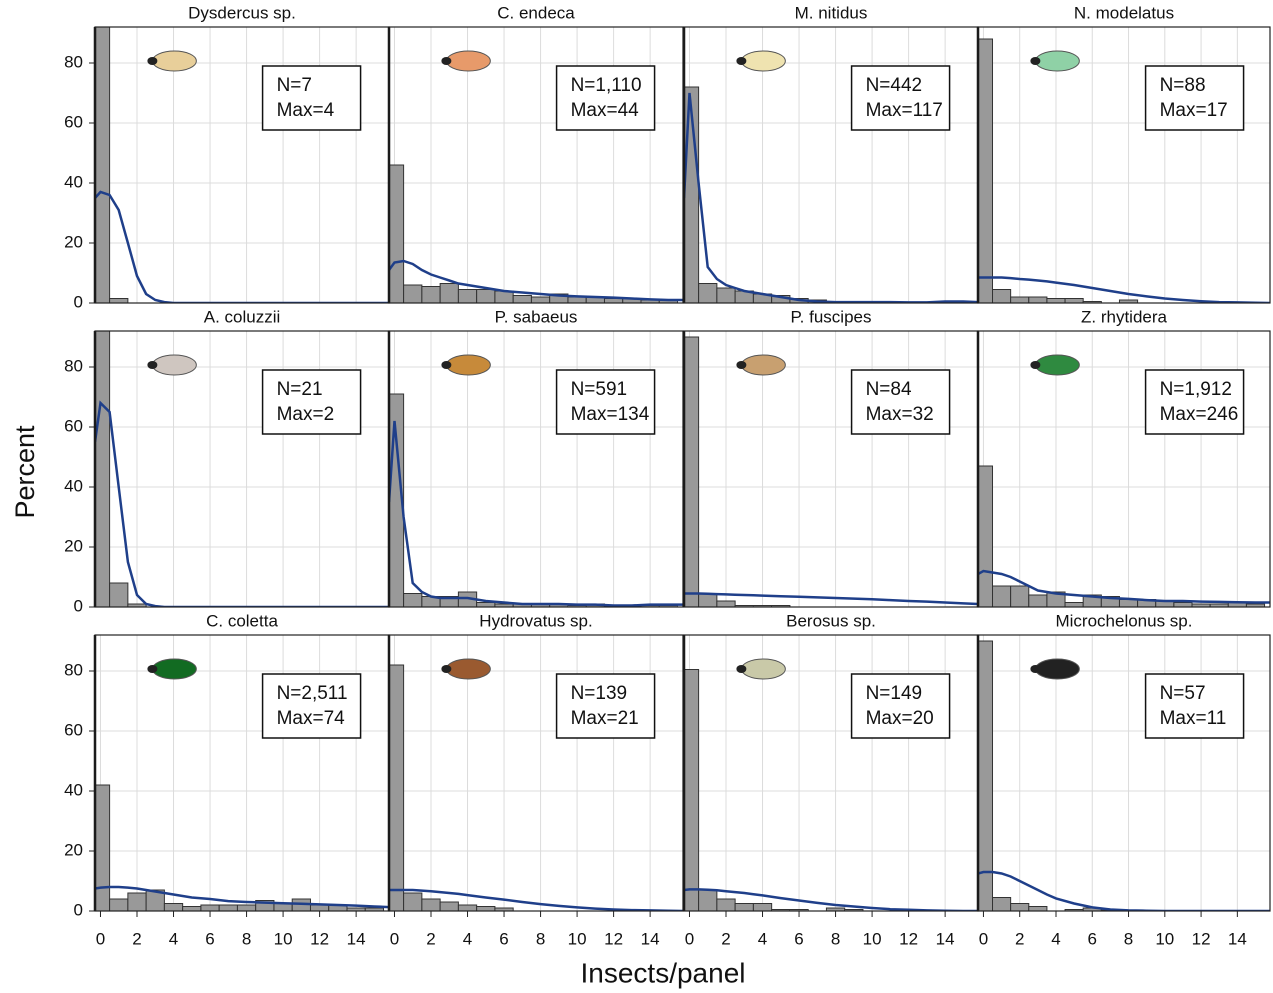 The width and height of the screenshot is (1273, 993). I want to click on panel: P. sabaeus N=591 Max=134, so click(535, 457).